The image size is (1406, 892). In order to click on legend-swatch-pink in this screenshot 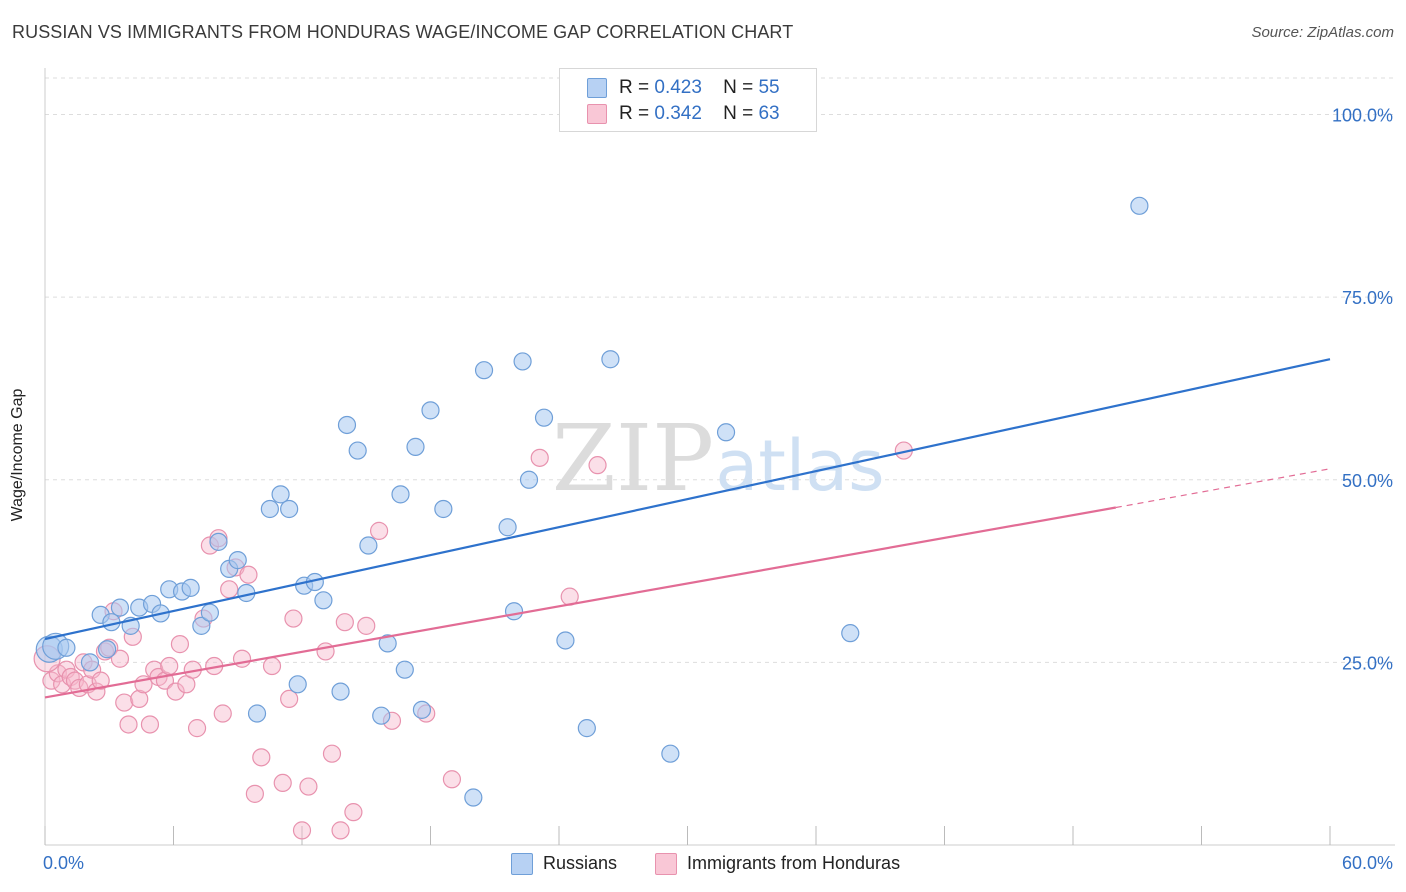, I will do `click(597, 114)`.